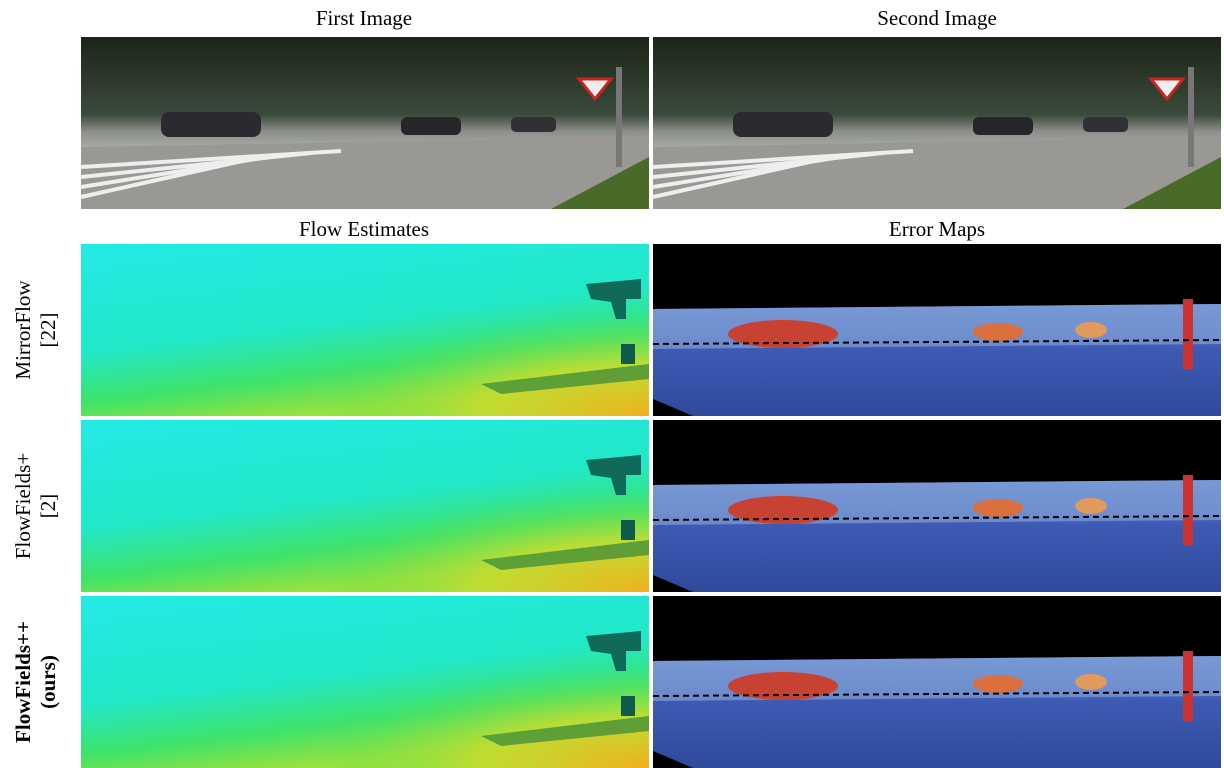 The image size is (1224, 768). I want to click on row-label: FlowFields++, so click(23, 682).